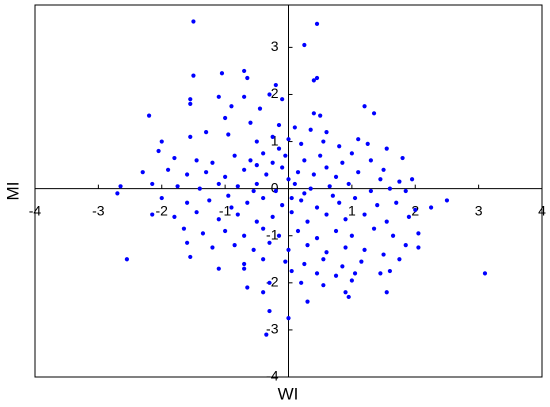 This screenshot has height=407, width=550. What do you see at coordinates (12, 191) in the screenshot?
I see `y-axis-label: MI` at bounding box center [12, 191].